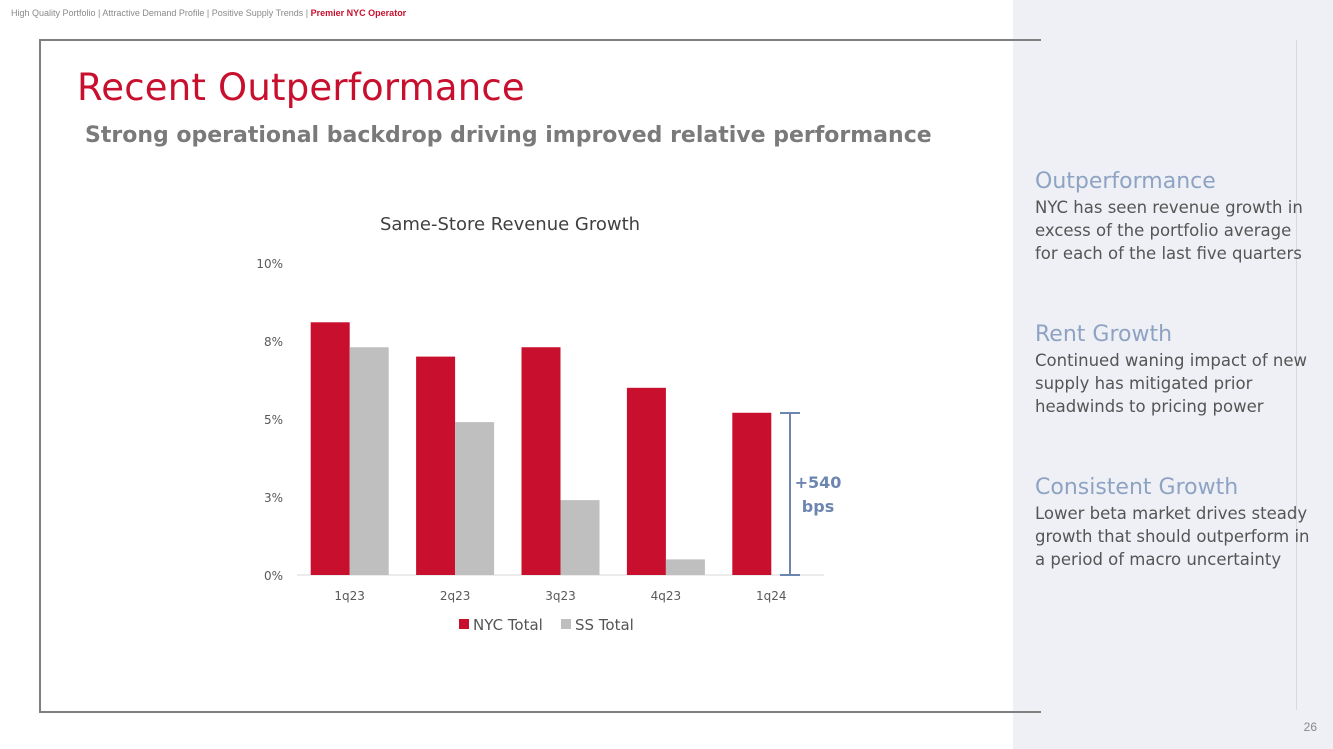  Describe the element at coordinates (436, 465) in the screenshot. I see `bar-nyc-total-2q23` at that location.